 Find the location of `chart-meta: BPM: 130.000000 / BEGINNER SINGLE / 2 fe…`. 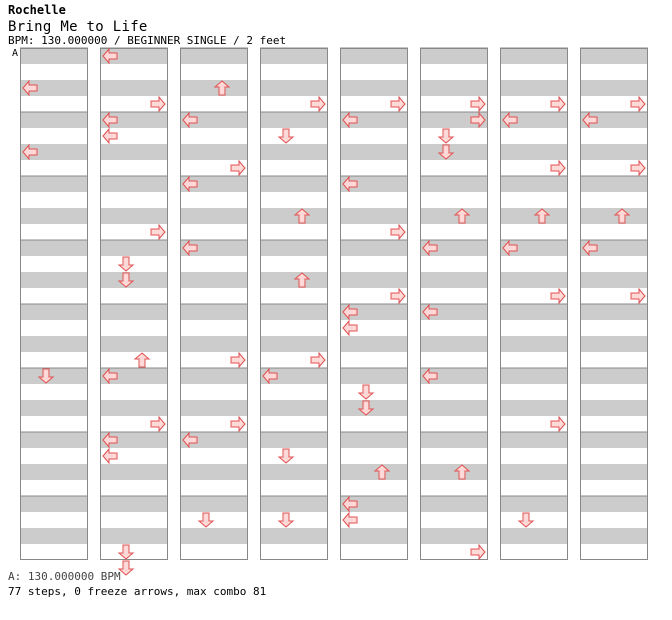

chart-meta: BPM: 130.000000 / BEGINNER SINGLE / 2 fe… is located at coordinates (147, 40).